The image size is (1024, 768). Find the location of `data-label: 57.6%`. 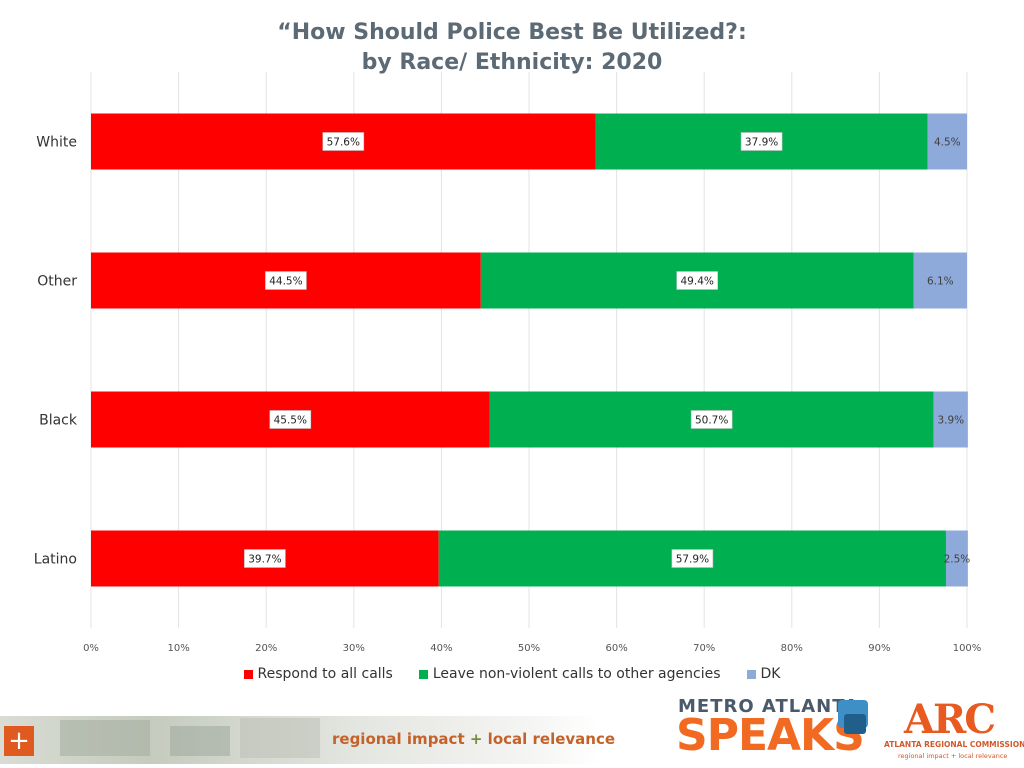

data-label: 57.6% is located at coordinates (343, 143).